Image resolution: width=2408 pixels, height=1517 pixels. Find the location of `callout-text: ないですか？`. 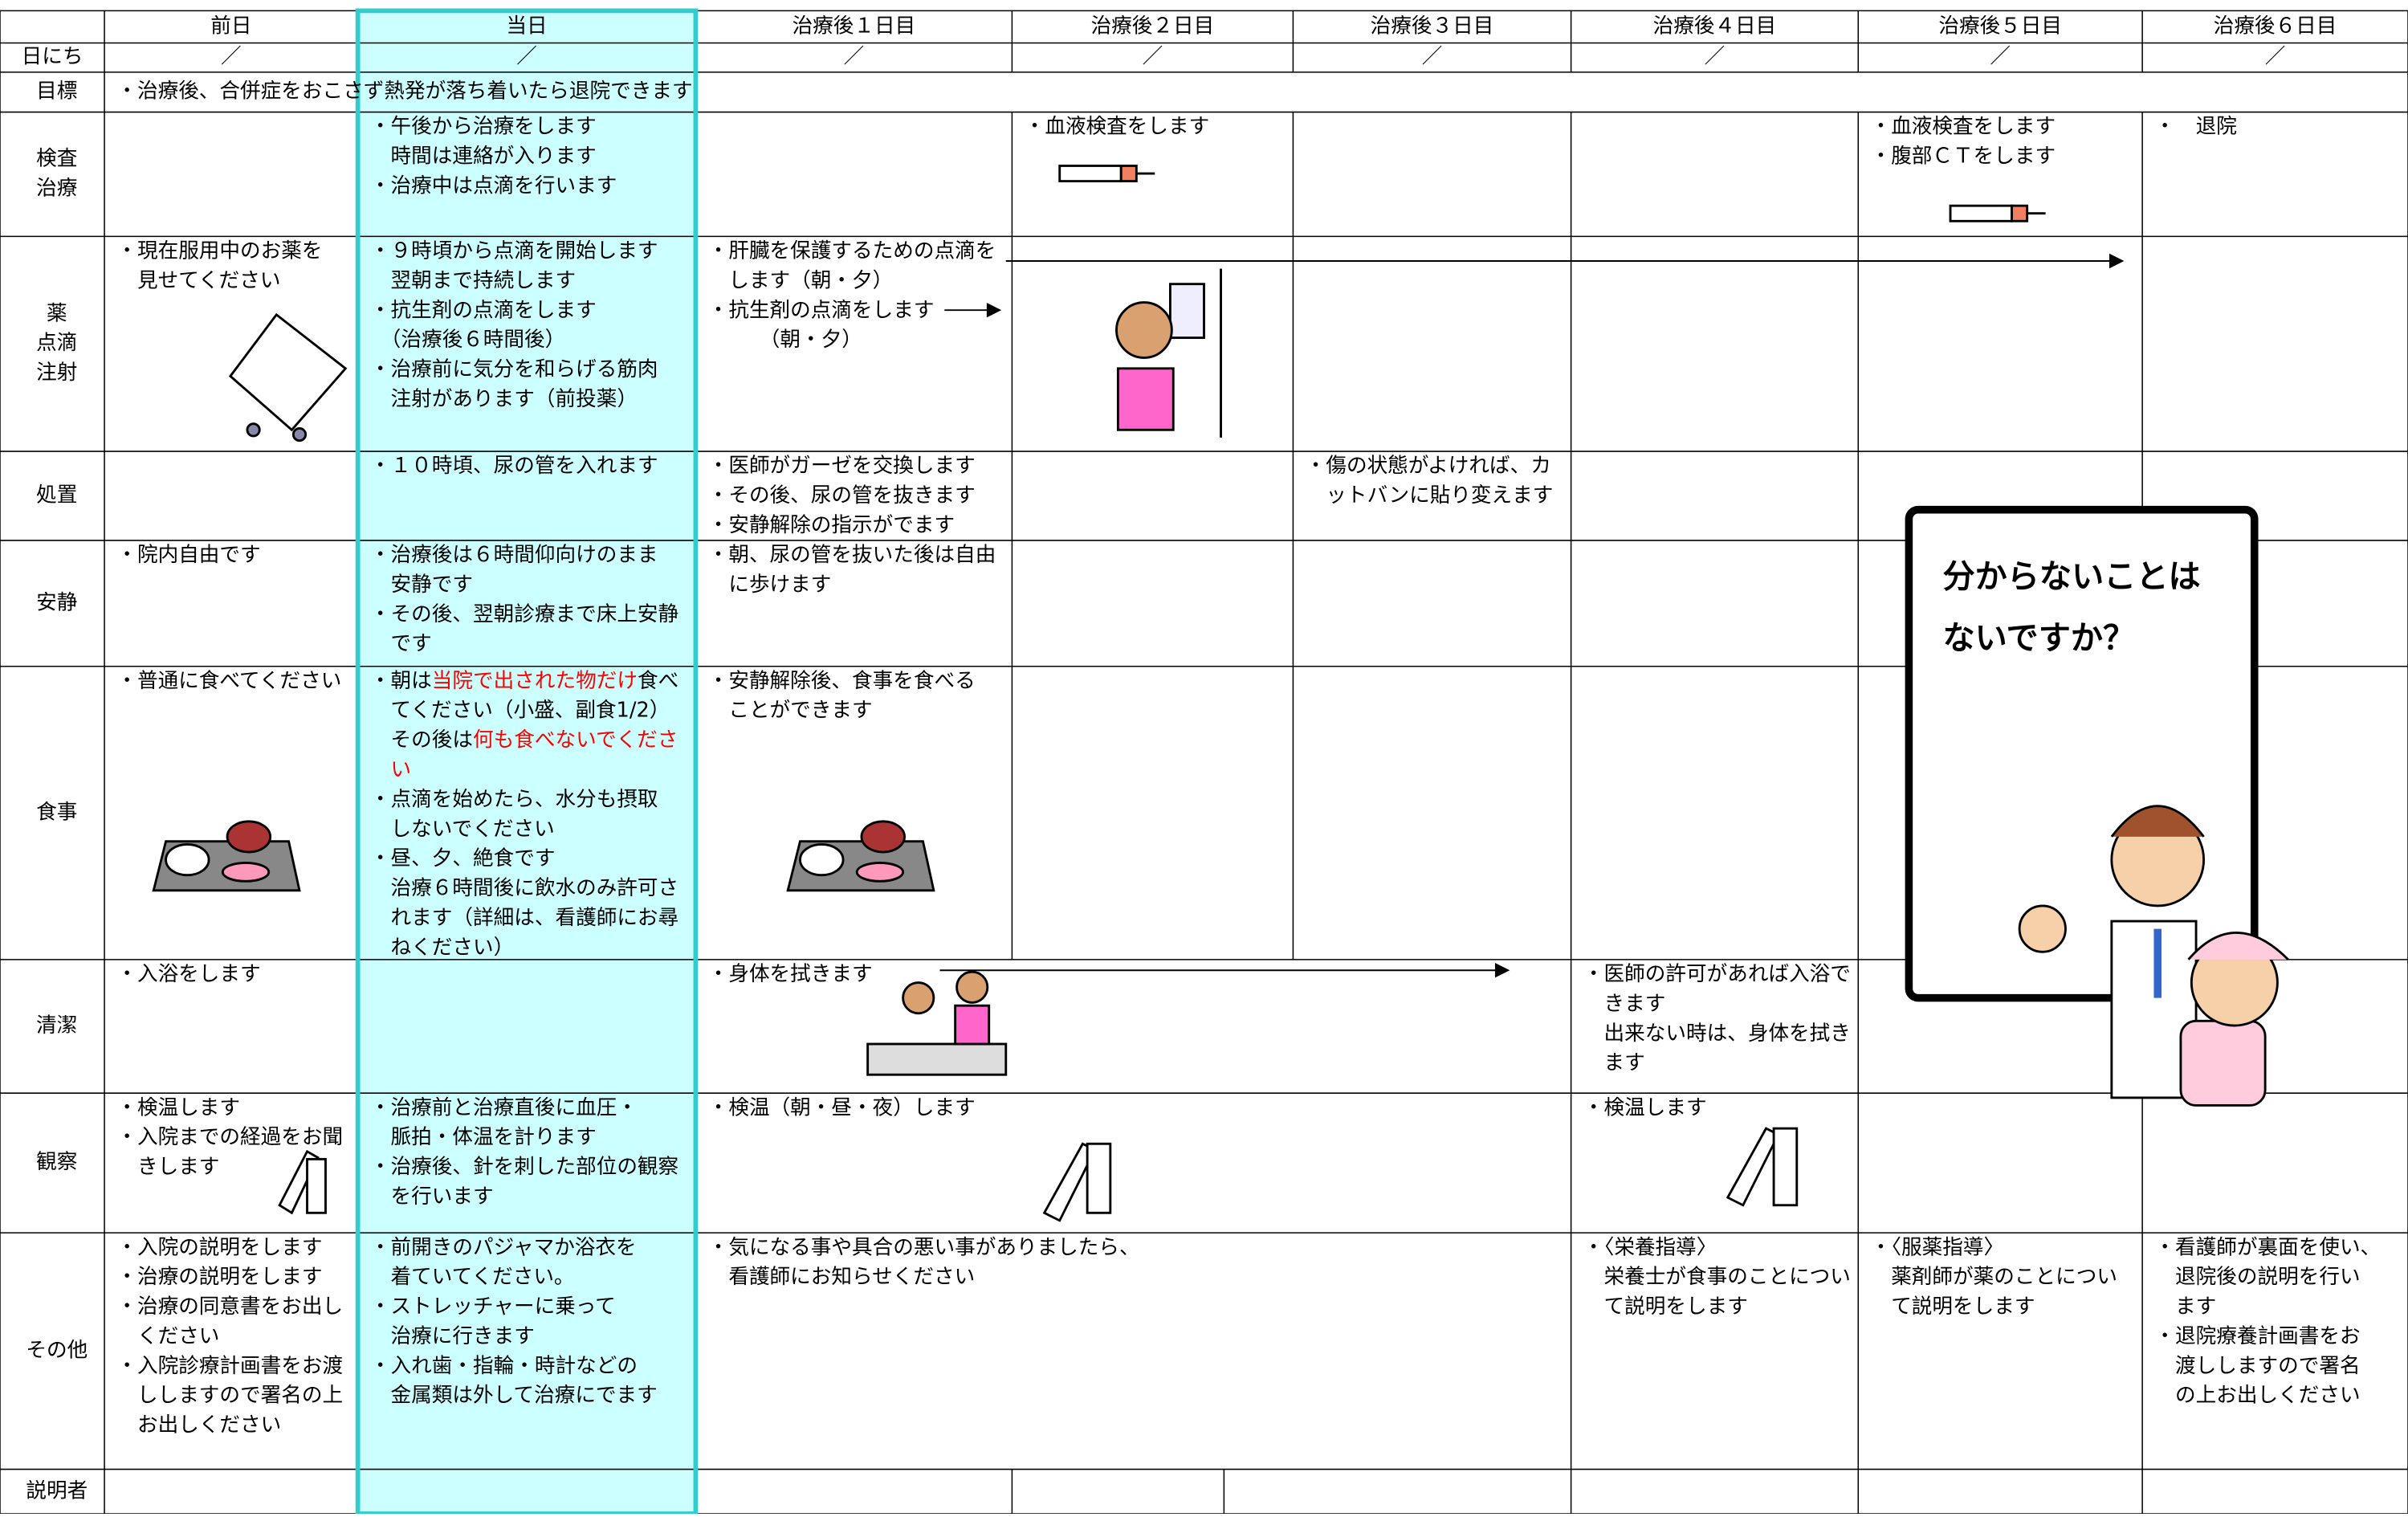

callout-text: ないですか？ is located at coordinates (2038, 638).